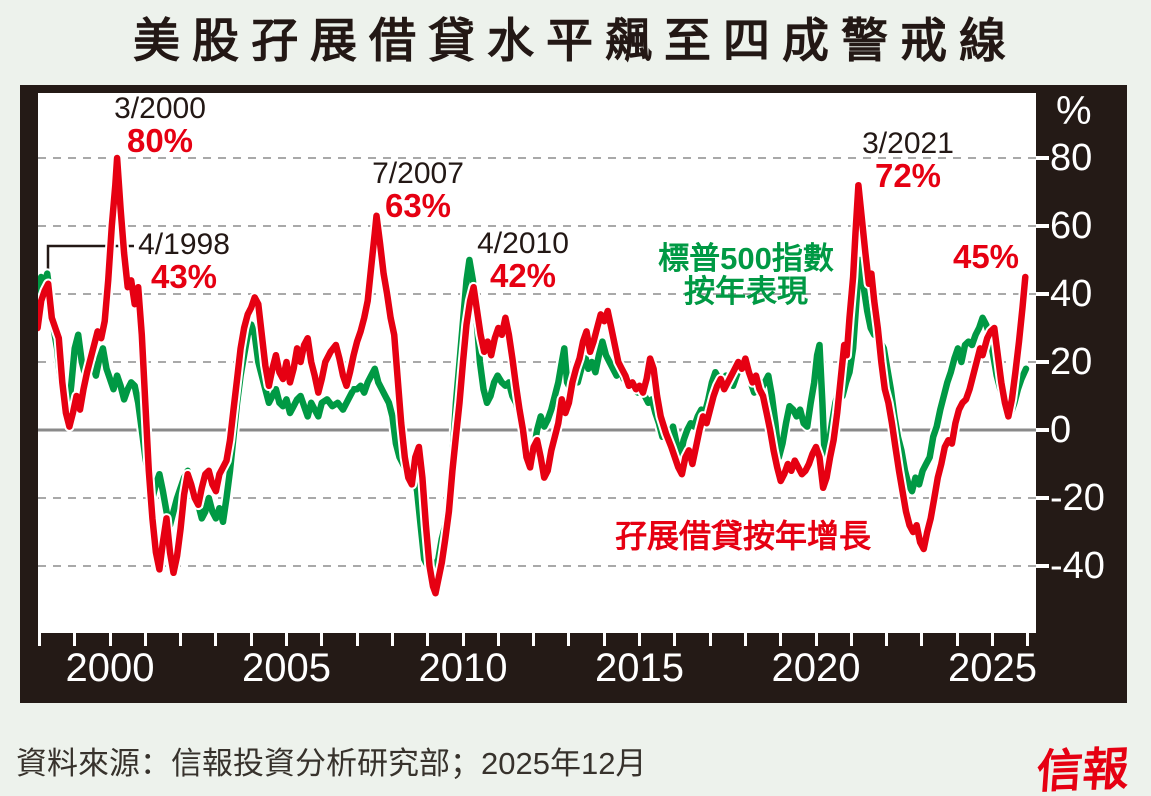 Image resolution: width=1151 pixels, height=796 pixels. What do you see at coordinates (1071, 226) in the screenshot?
I see `y-axis-label: 60` at bounding box center [1071, 226].